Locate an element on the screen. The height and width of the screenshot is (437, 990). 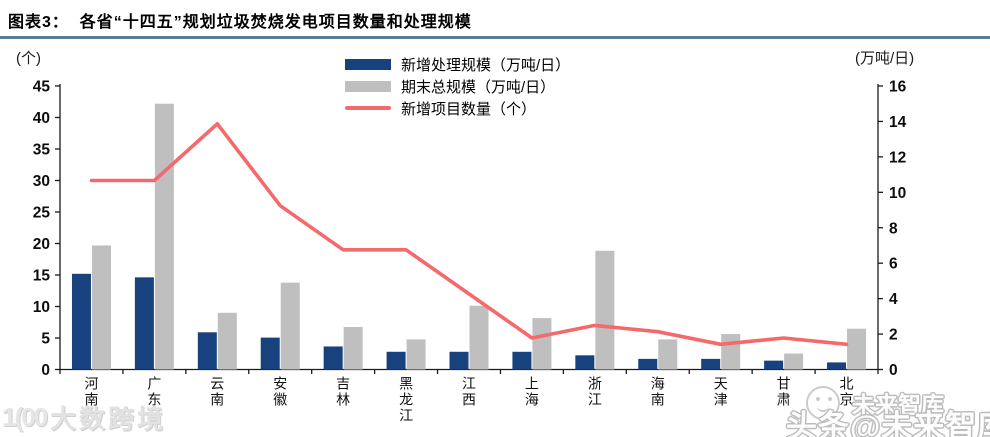
left-axis-tick-label: 15 is located at coordinates (42, 276).